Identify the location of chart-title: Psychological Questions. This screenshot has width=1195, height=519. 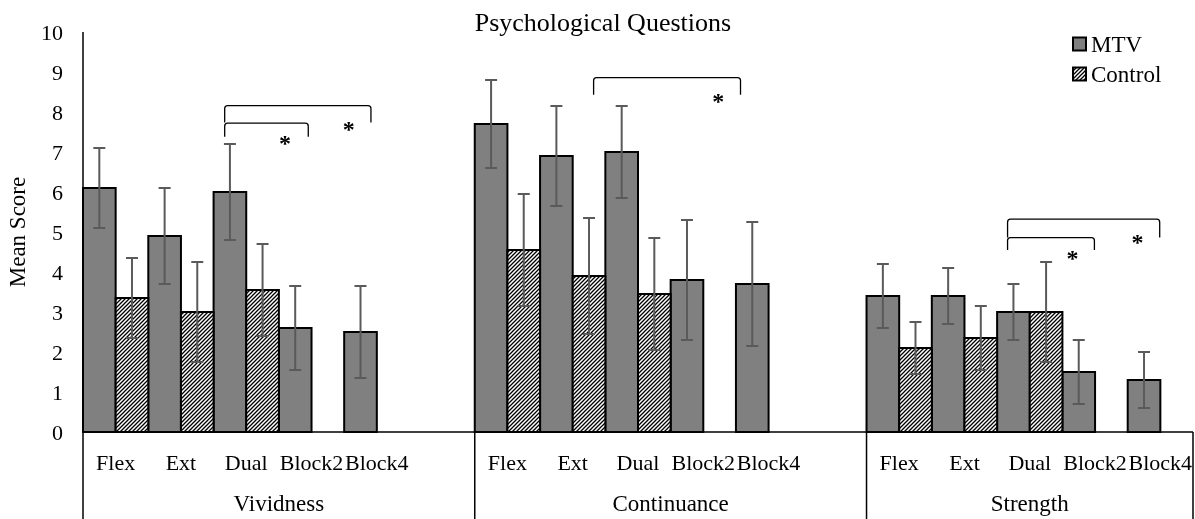
(603, 22).